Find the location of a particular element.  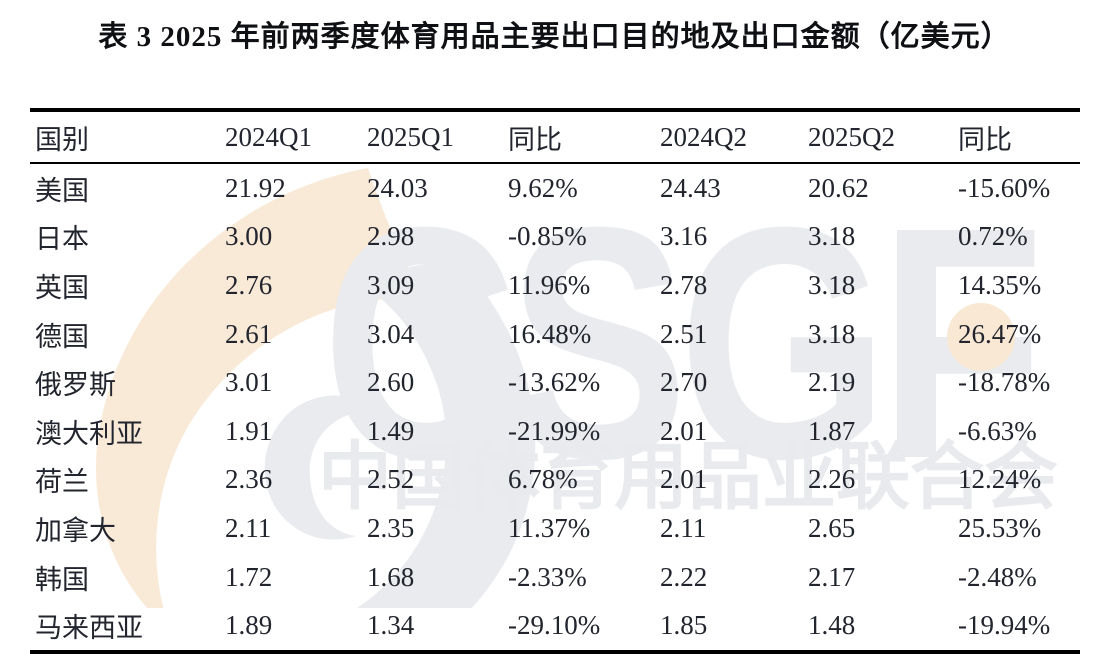

row-label: 韩国 is located at coordinates (62, 579).